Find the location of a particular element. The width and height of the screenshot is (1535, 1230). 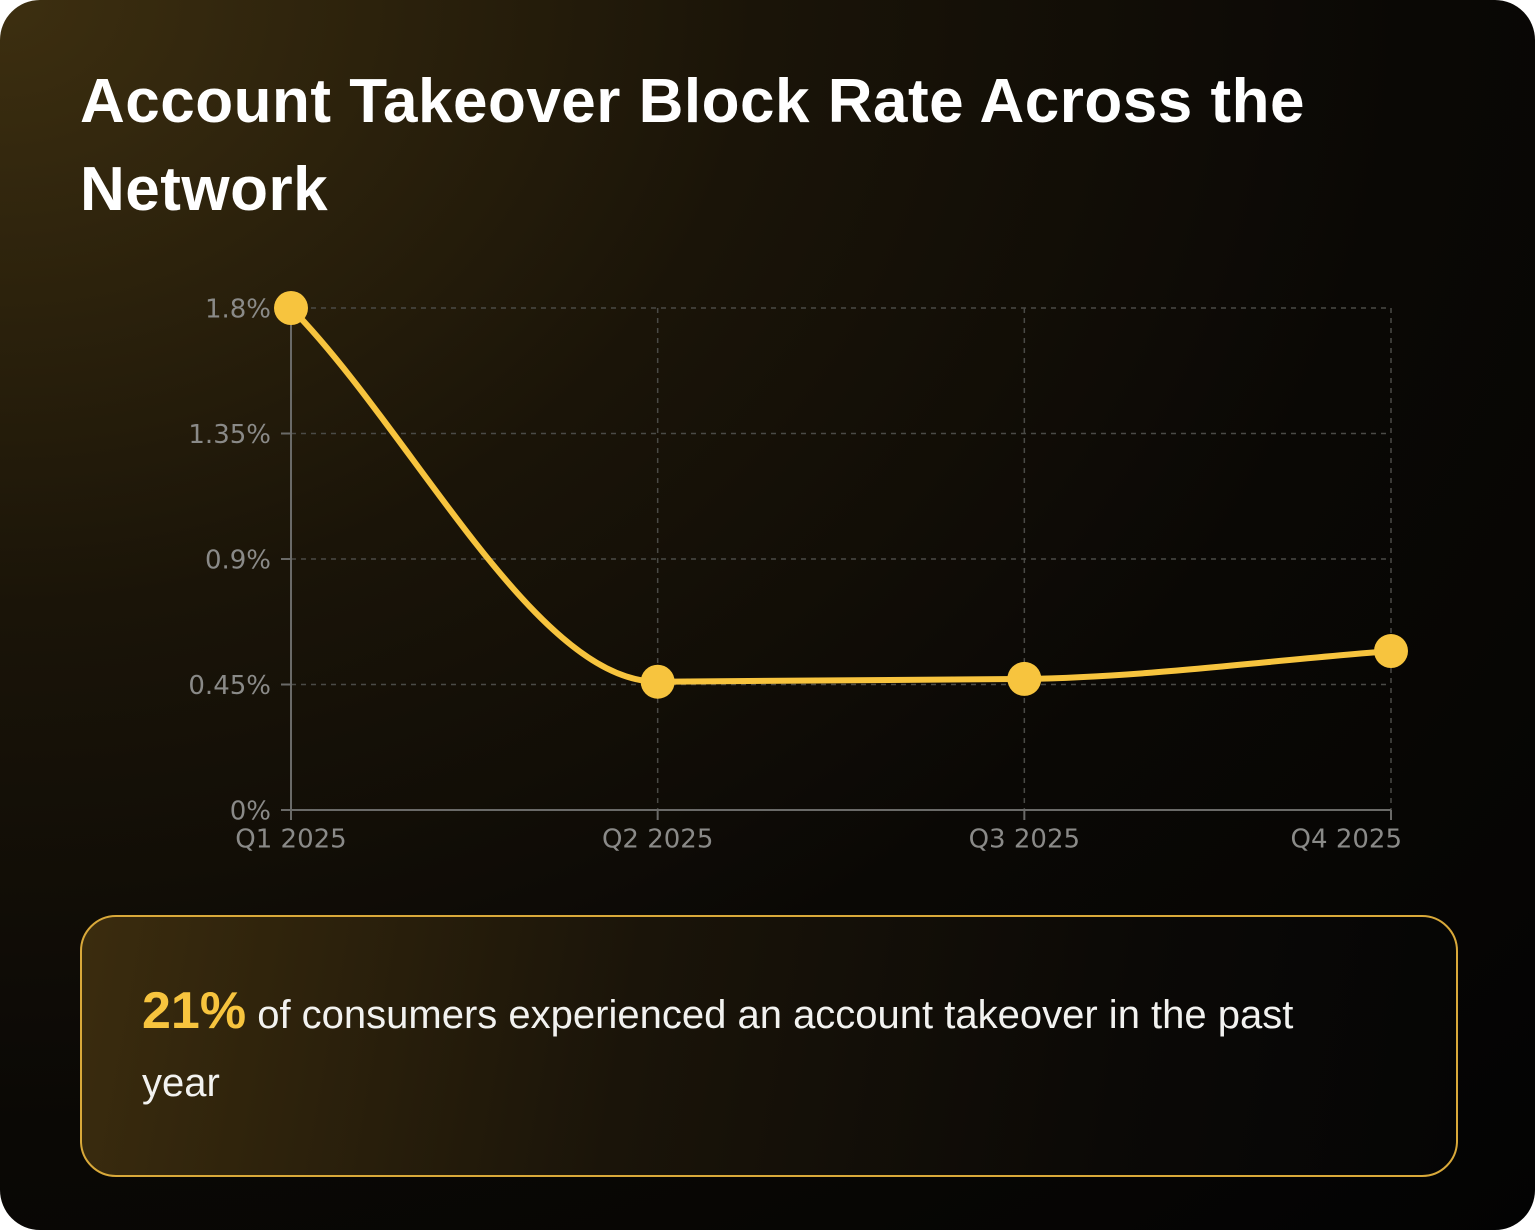

y-tick-label: 0% is located at coordinates (250, 812).